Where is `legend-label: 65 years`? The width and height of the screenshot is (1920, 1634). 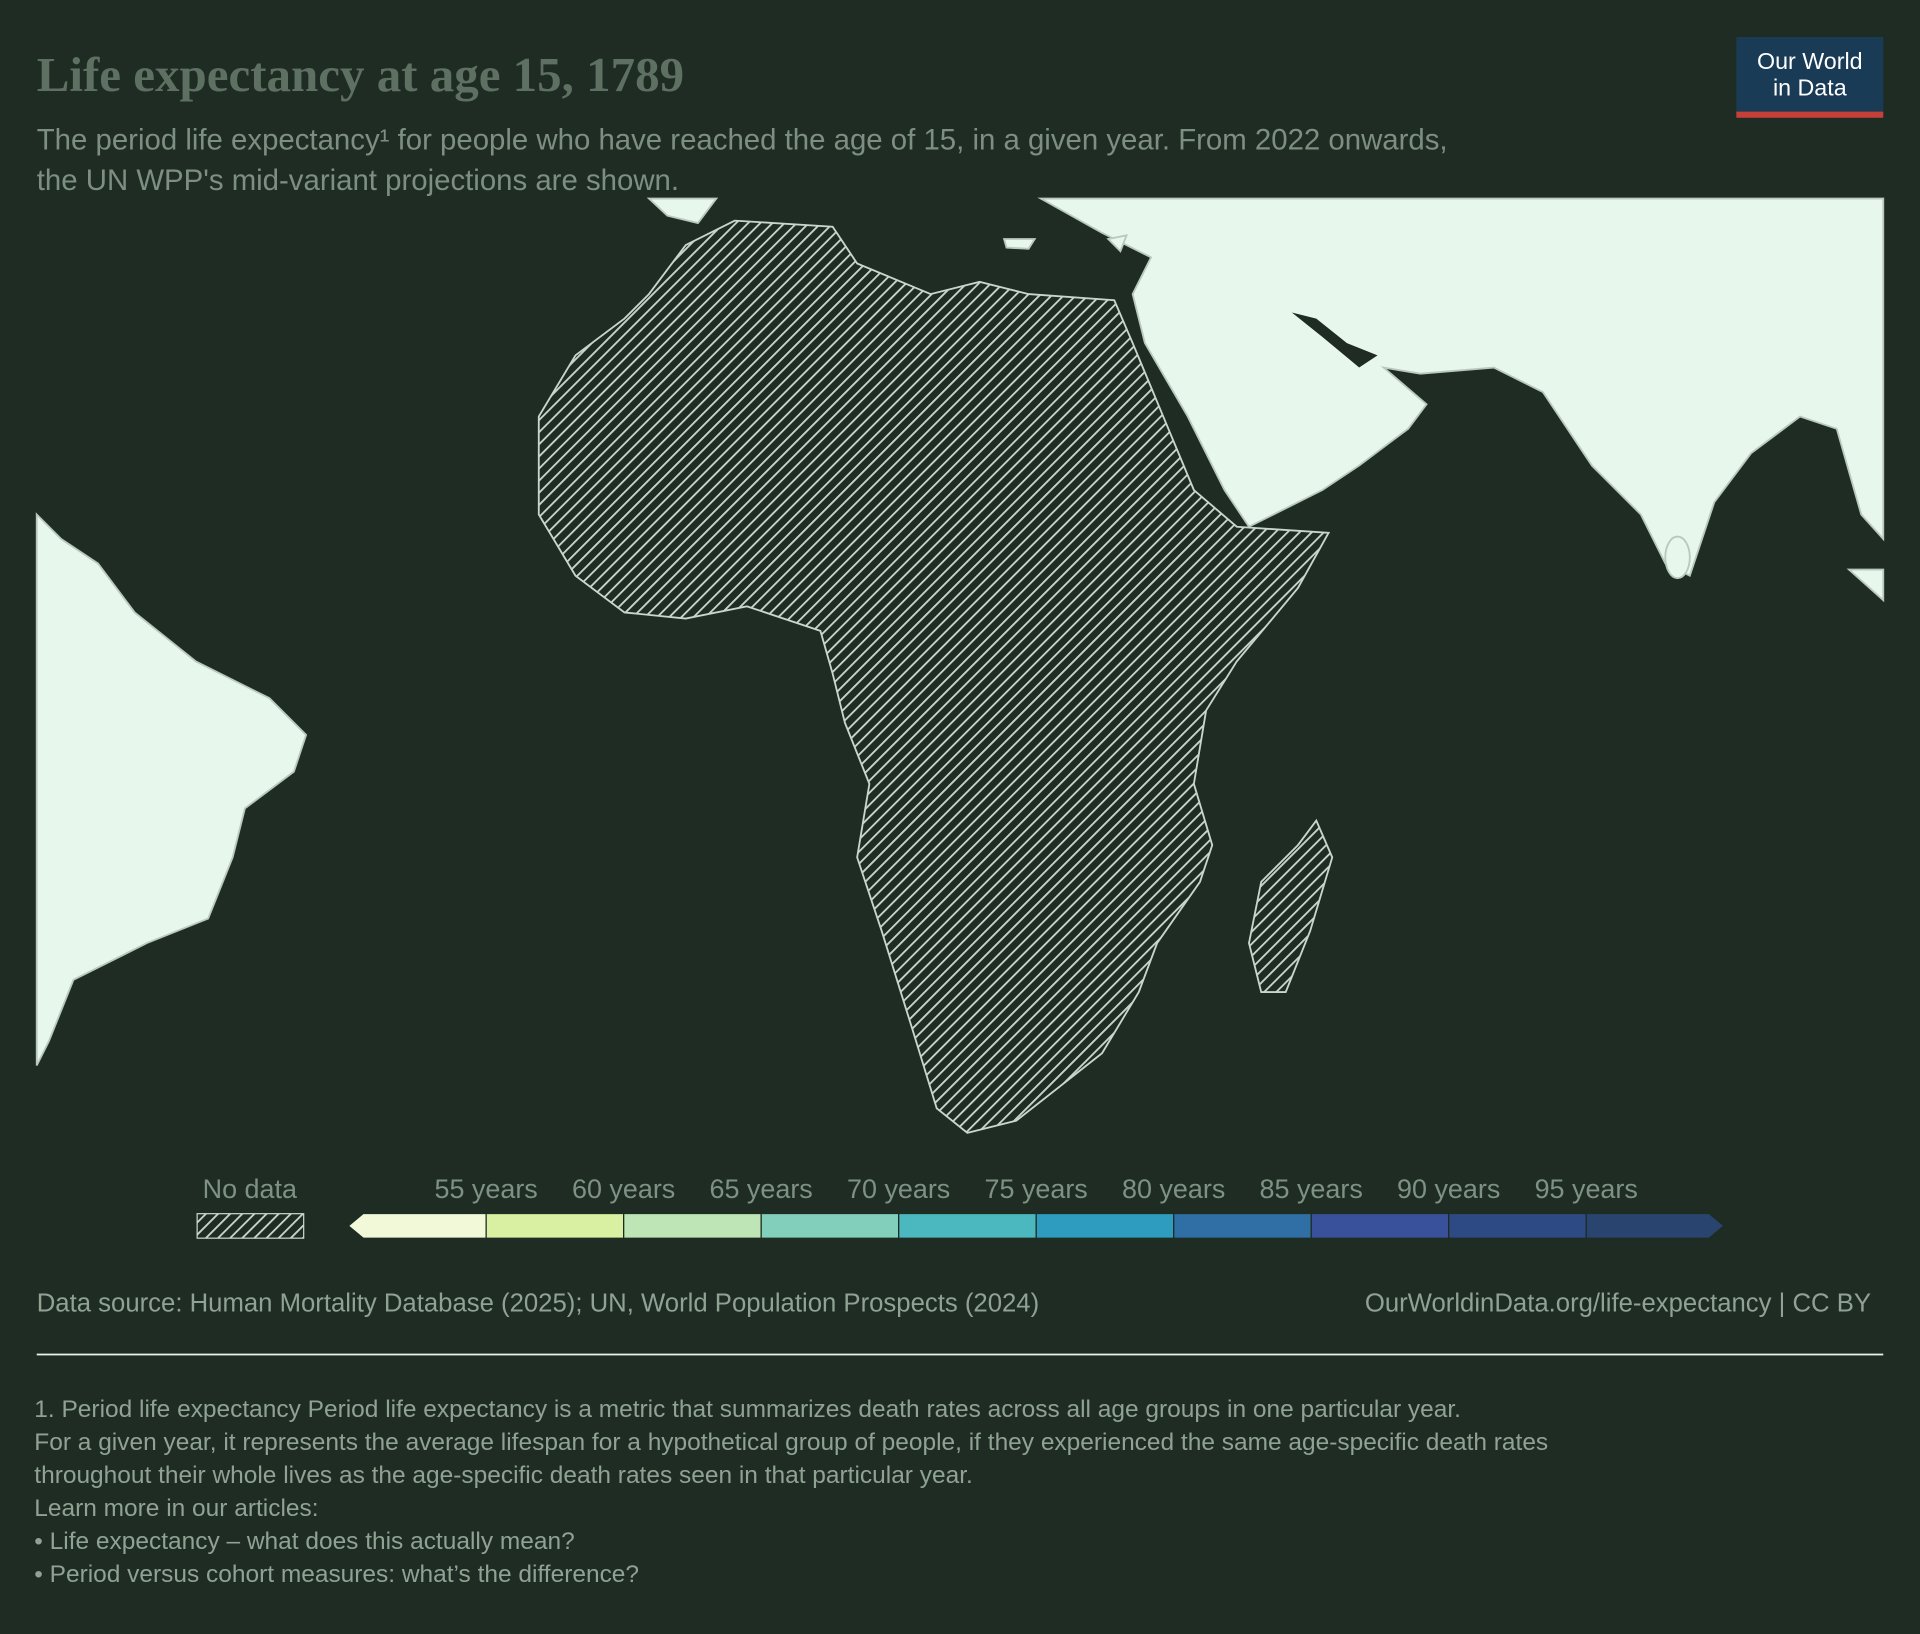 legend-label: 65 years is located at coordinates (761, 1189).